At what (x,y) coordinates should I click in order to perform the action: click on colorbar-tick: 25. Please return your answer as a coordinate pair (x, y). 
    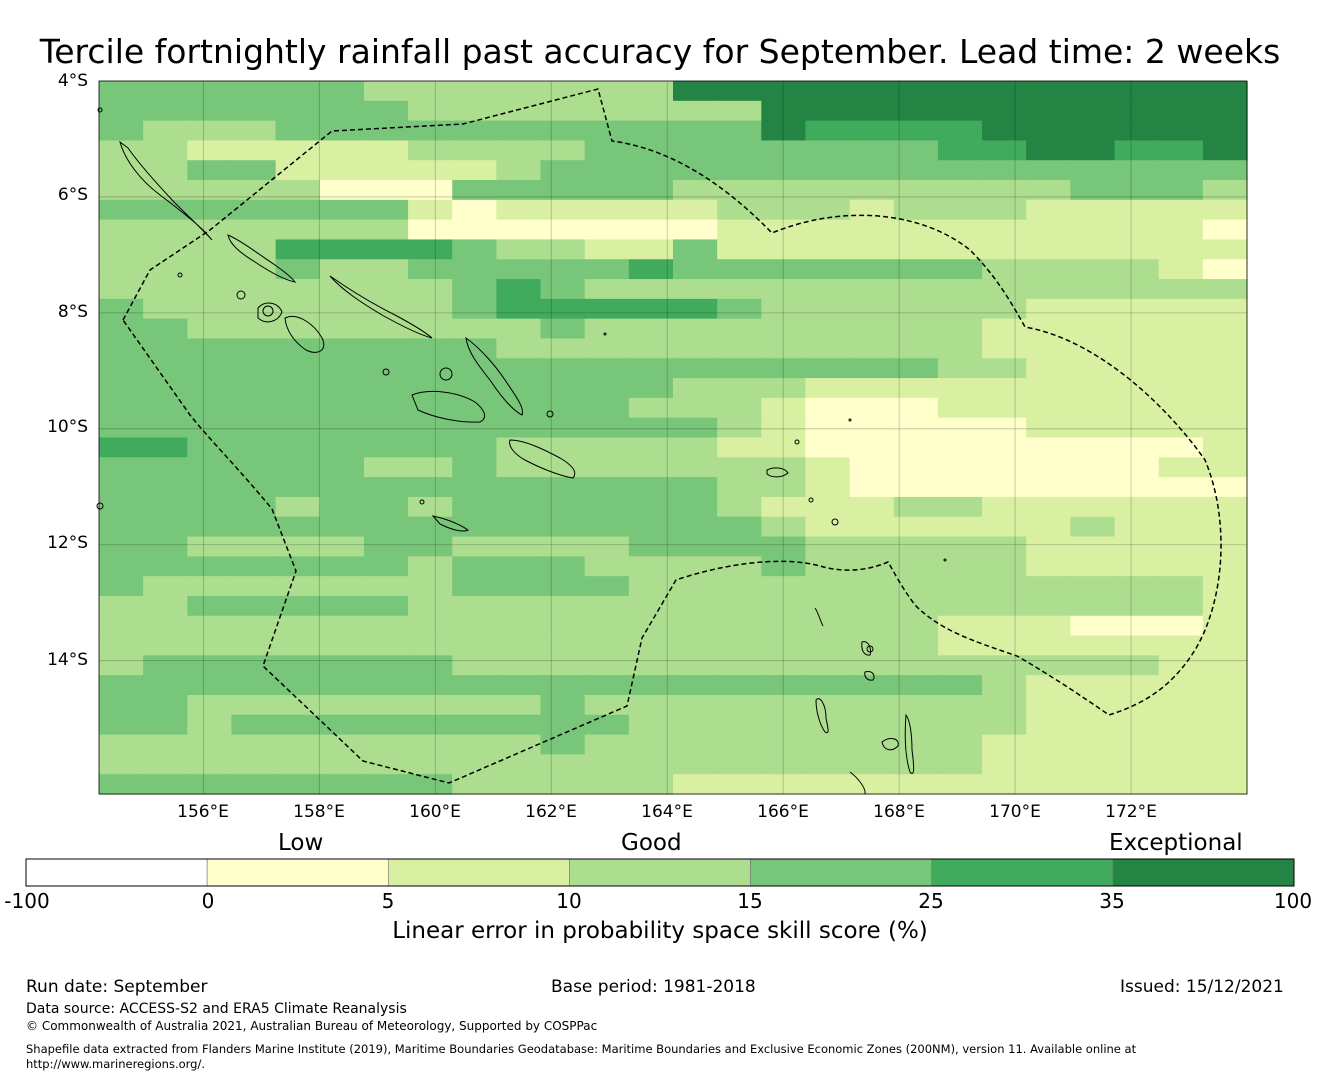
    Looking at the image, I should click on (931, 901).